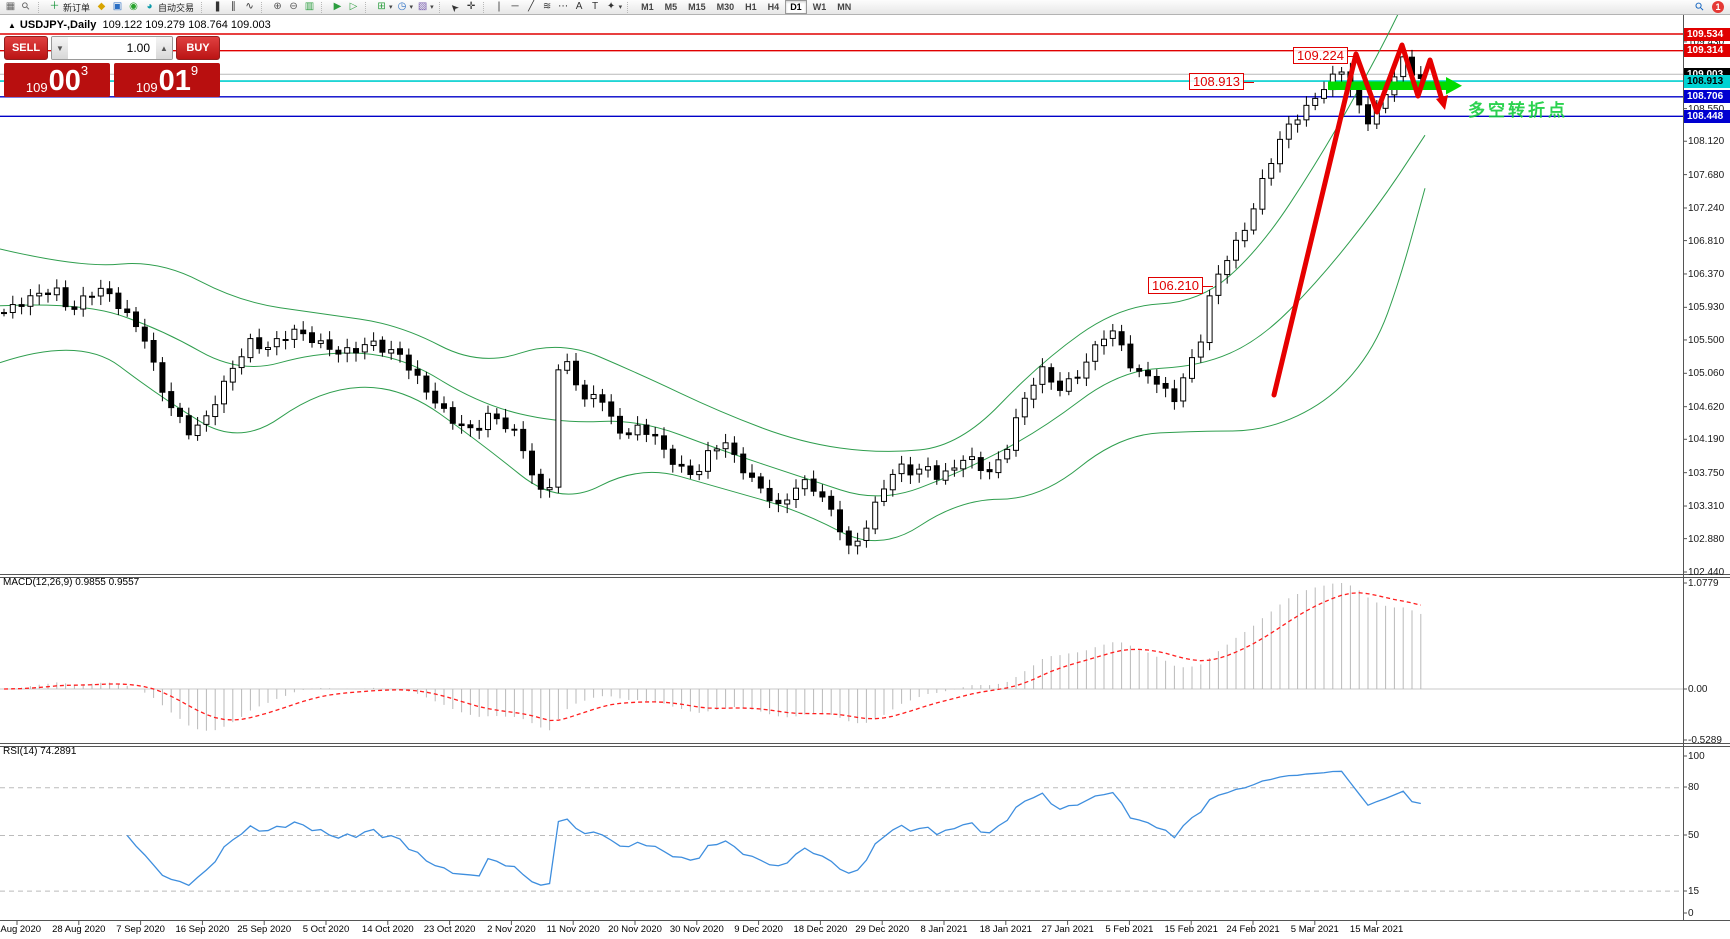 This screenshot has height=939, width=1730. What do you see at coordinates (58, 25) in the screenshot?
I see `chart-symbol-period: USDJPY-,Daily` at bounding box center [58, 25].